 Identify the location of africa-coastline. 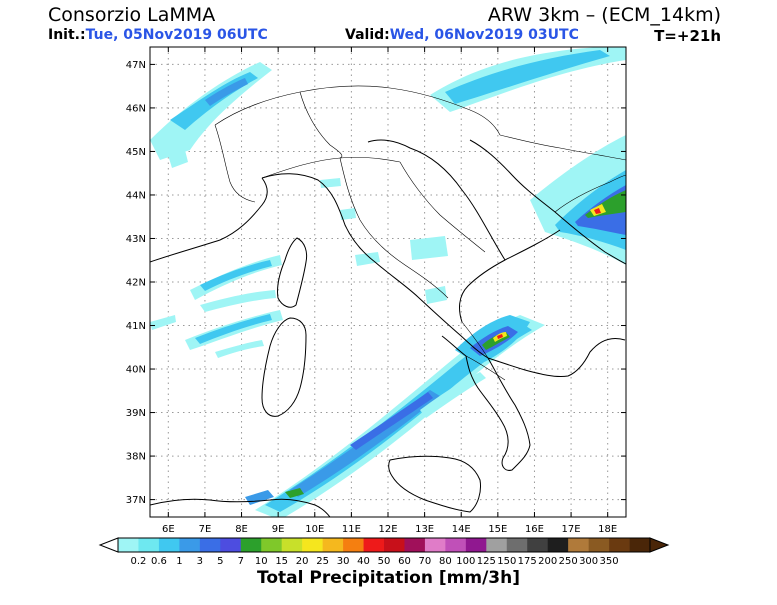
(240, 507).